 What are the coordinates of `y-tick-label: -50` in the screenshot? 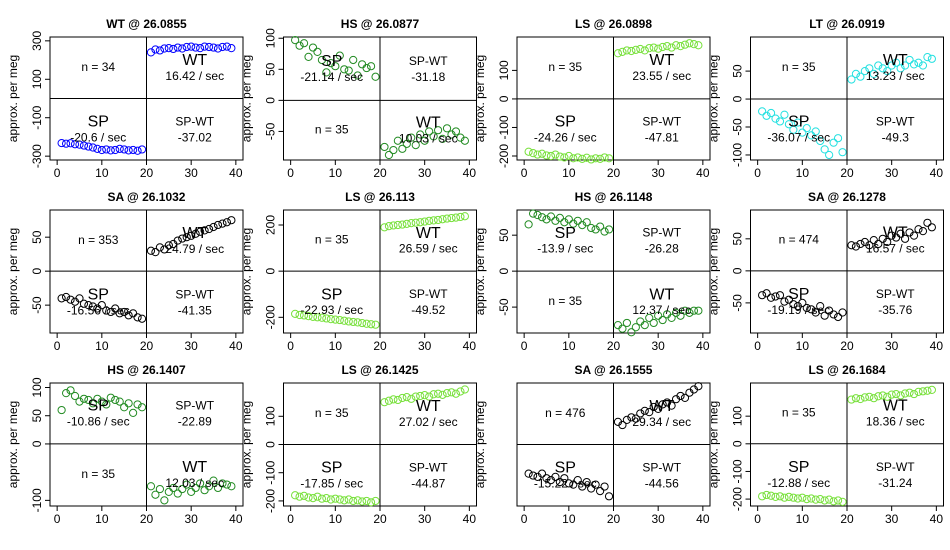 It's located at (37, 305).